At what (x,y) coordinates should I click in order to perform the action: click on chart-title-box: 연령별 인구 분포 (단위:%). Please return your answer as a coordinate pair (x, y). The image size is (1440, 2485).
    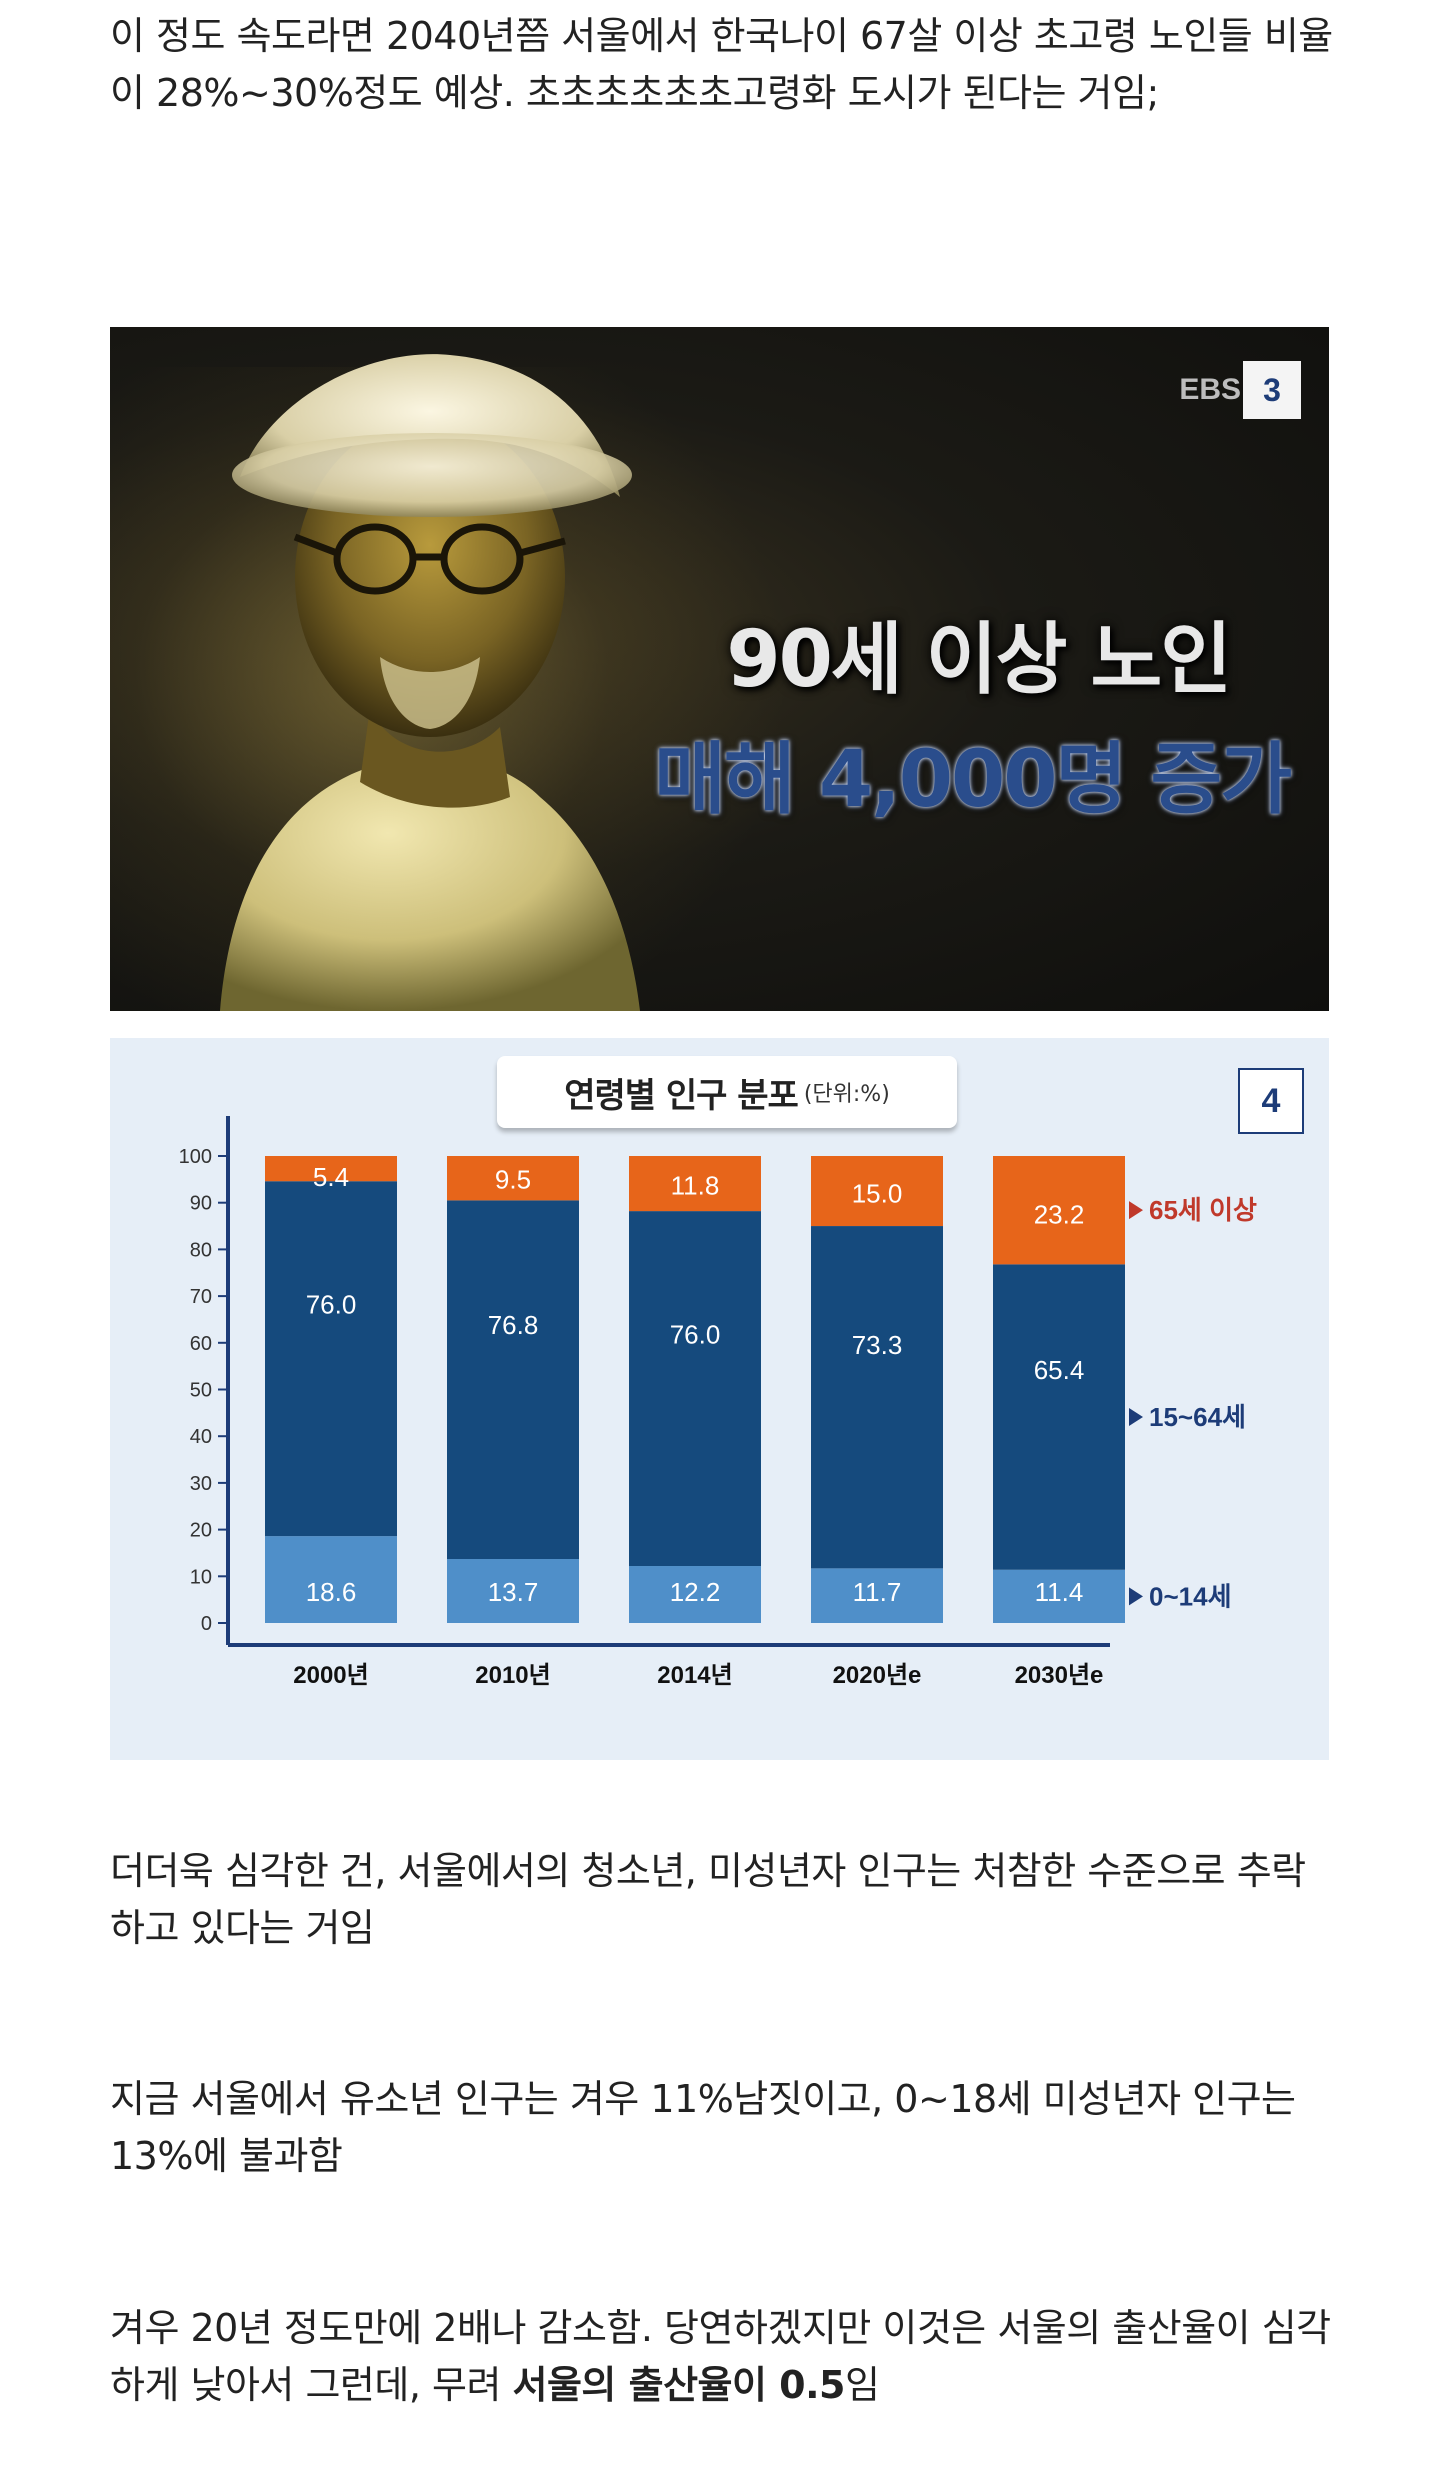
    Looking at the image, I should click on (727, 1092).